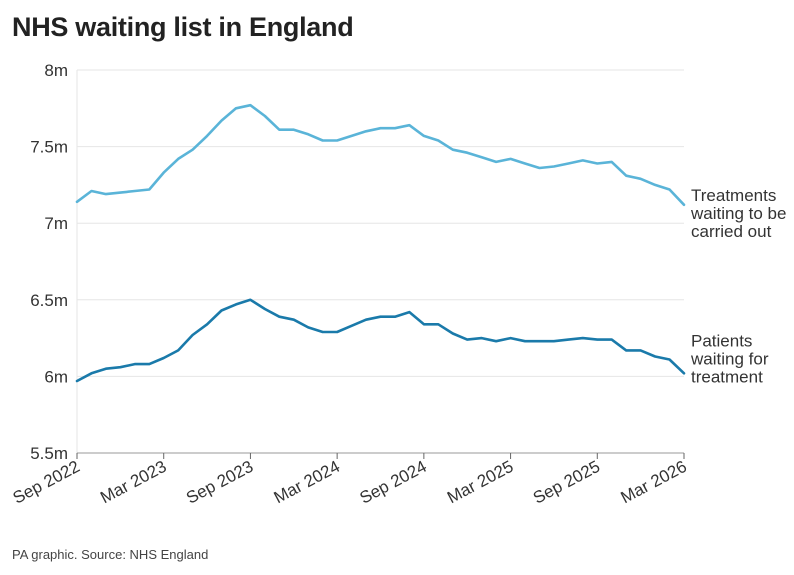 This screenshot has height=575, width=794. I want to click on y-tick-label: 5.5m, so click(49, 453).